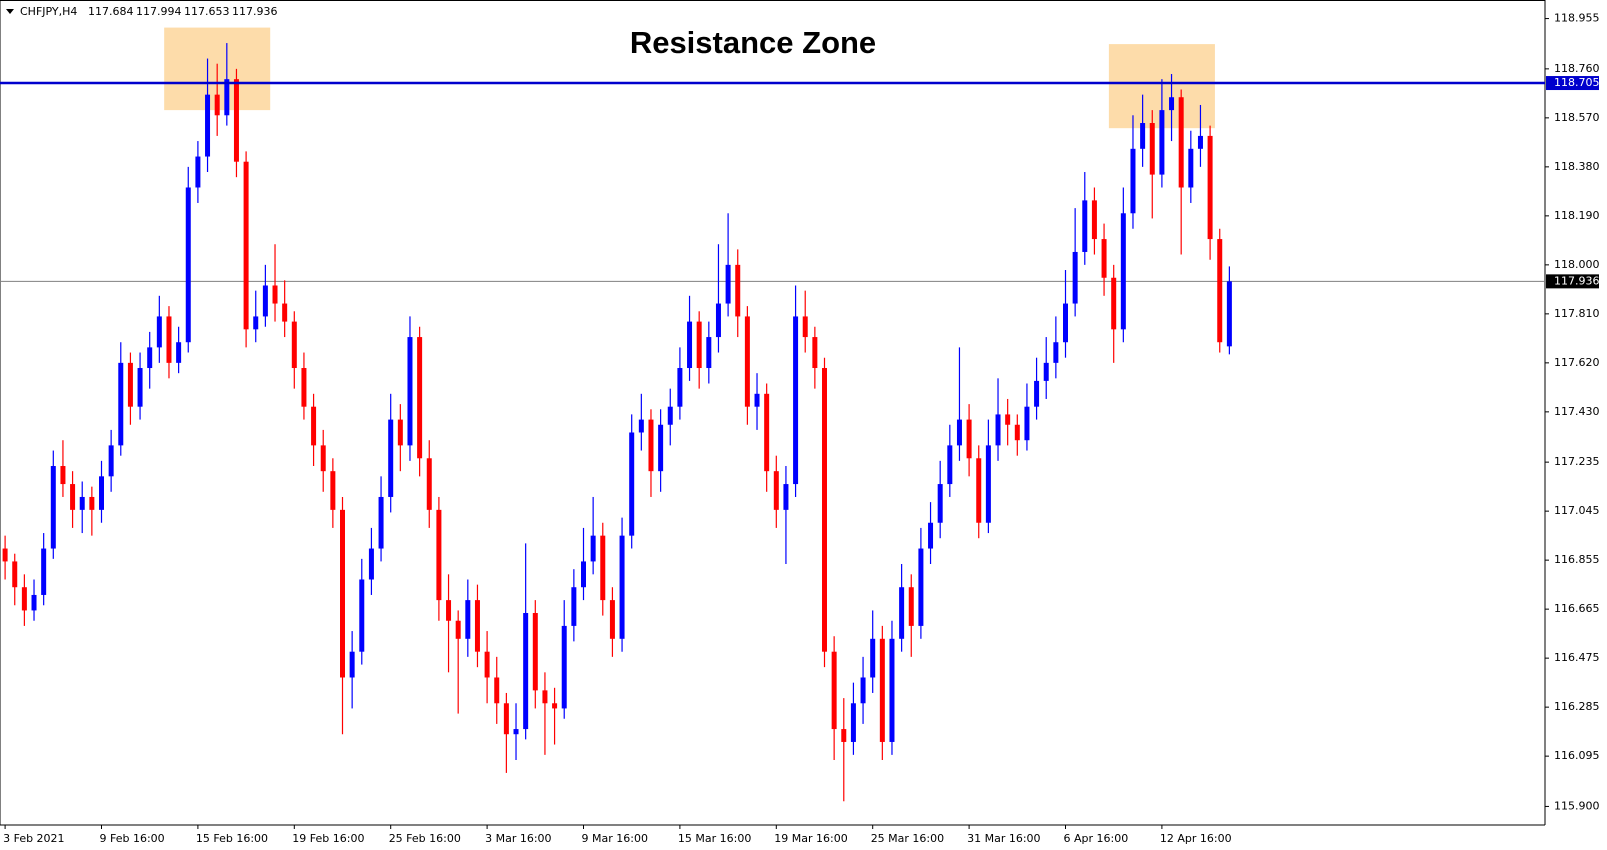 The image size is (1607, 850). I want to click on x-tick-label: 9 Mar 16:00, so click(615, 838).